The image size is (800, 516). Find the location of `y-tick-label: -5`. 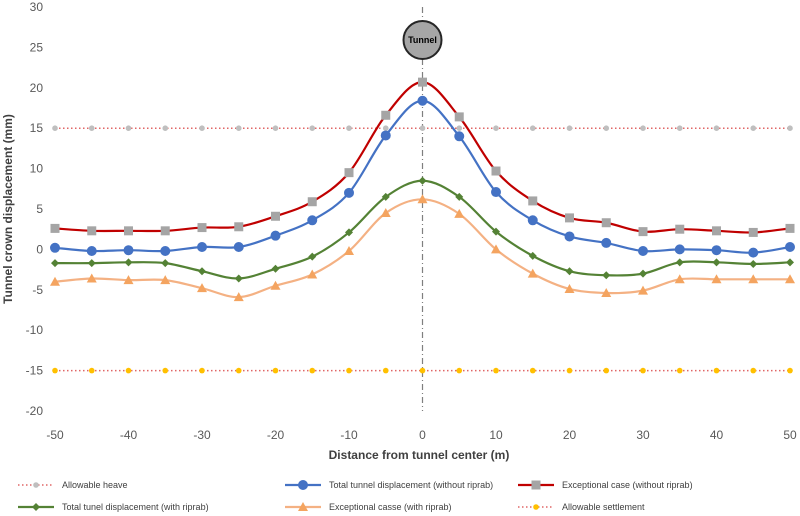

y-tick-label: -5 is located at coordinates (37, 290).